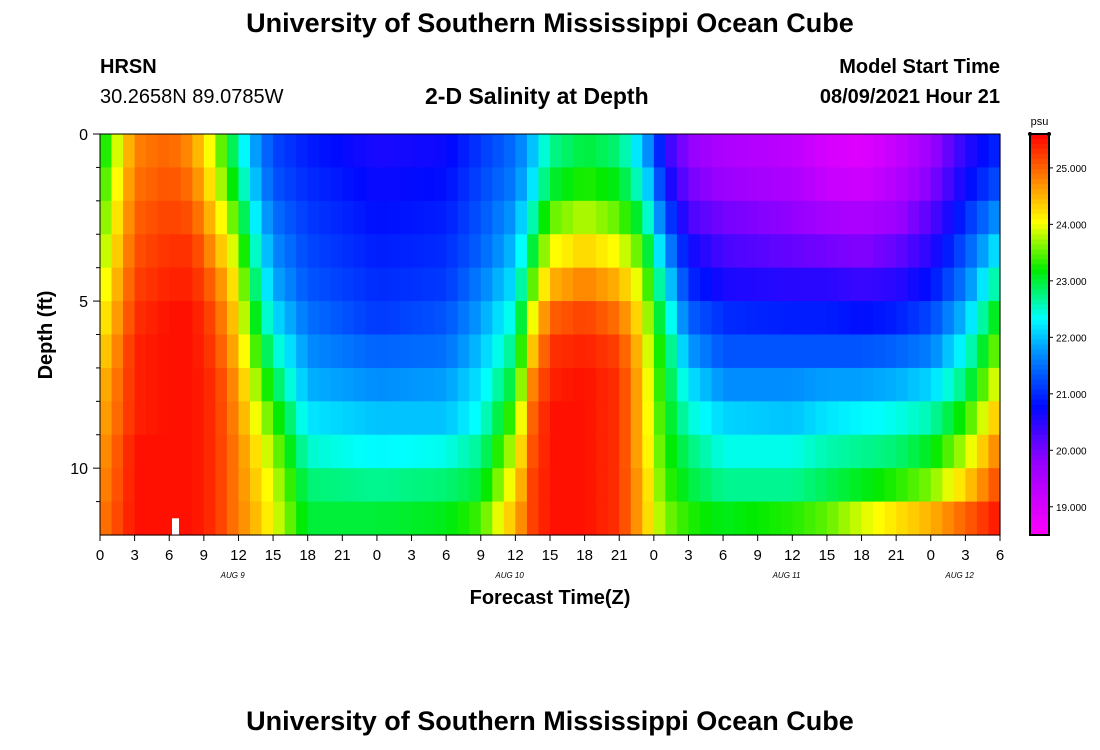  I want to click on x-tick-label: 15, so click(550, 555).